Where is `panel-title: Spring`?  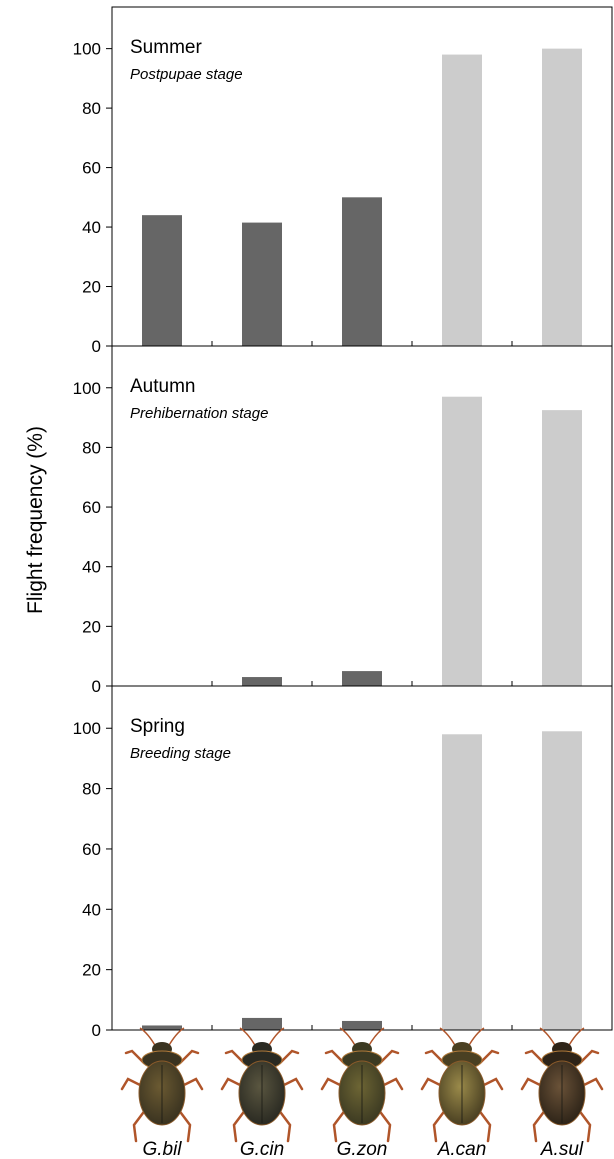 panel-title: Spring is located at coordinates (157, 726).